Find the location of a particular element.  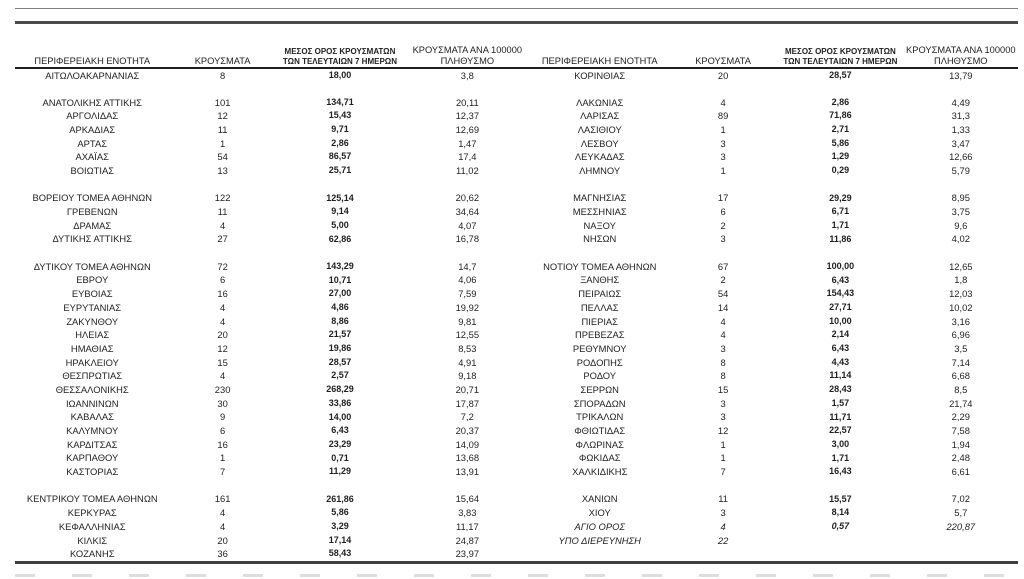

per100k-cell: 1,47 is located at coordinates (467, 143).